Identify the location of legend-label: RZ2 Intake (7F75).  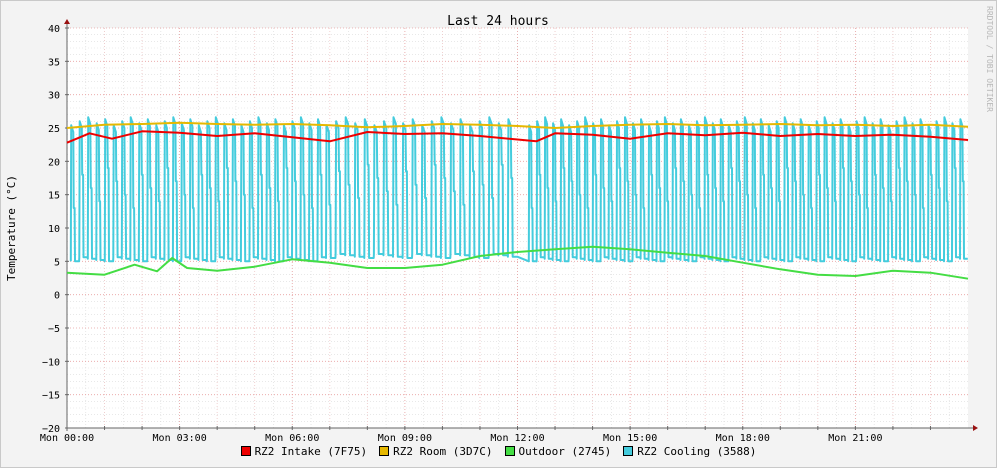
(311, 451).